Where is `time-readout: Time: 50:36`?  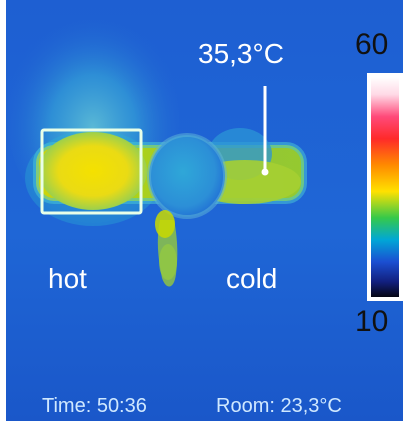 time-readout: Time: 50:36 is located at coordinates (94, 406).